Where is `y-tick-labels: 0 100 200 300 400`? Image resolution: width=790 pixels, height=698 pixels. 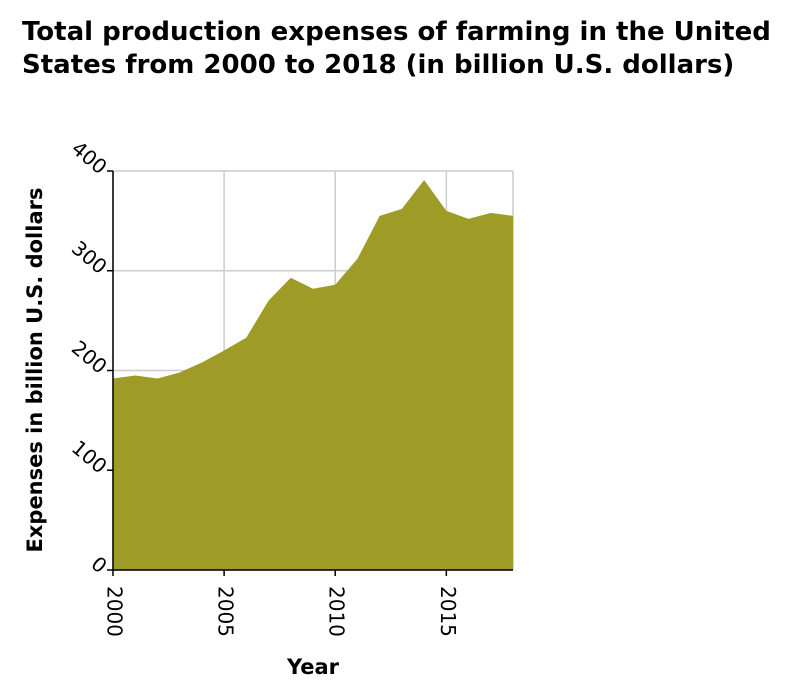
y-tick-labels: 0 100 200 300 400 is located at coordinates (89, 357).